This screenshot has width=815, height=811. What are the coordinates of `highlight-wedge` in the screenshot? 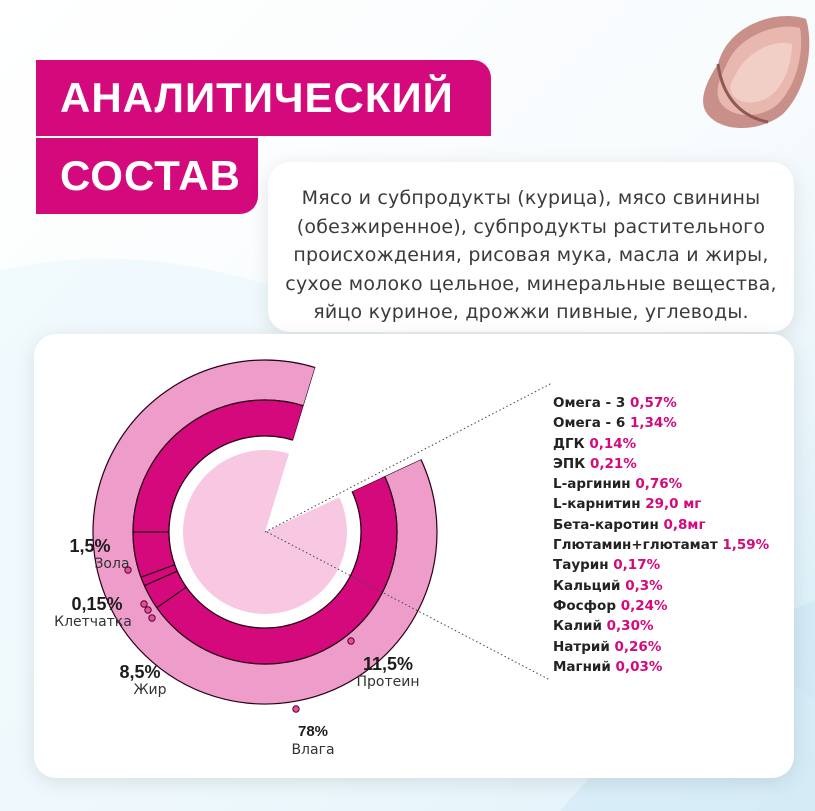 It's located at (344, 448).